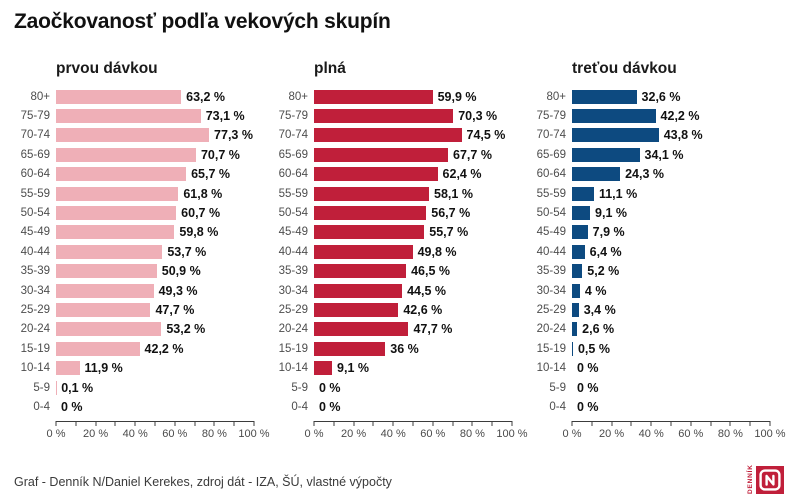  Describe the element at coordinates (450, 213) in the screenshot. I see `value-label: 56,7 %` at that location.